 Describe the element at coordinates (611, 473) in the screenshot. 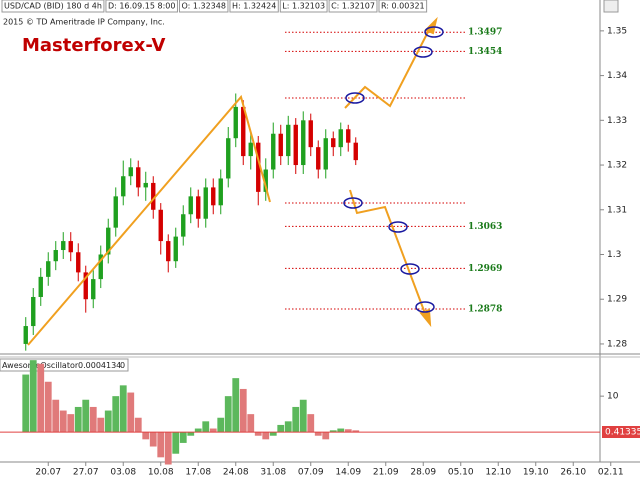

I see `x-tick-label: 02.11` at that location.